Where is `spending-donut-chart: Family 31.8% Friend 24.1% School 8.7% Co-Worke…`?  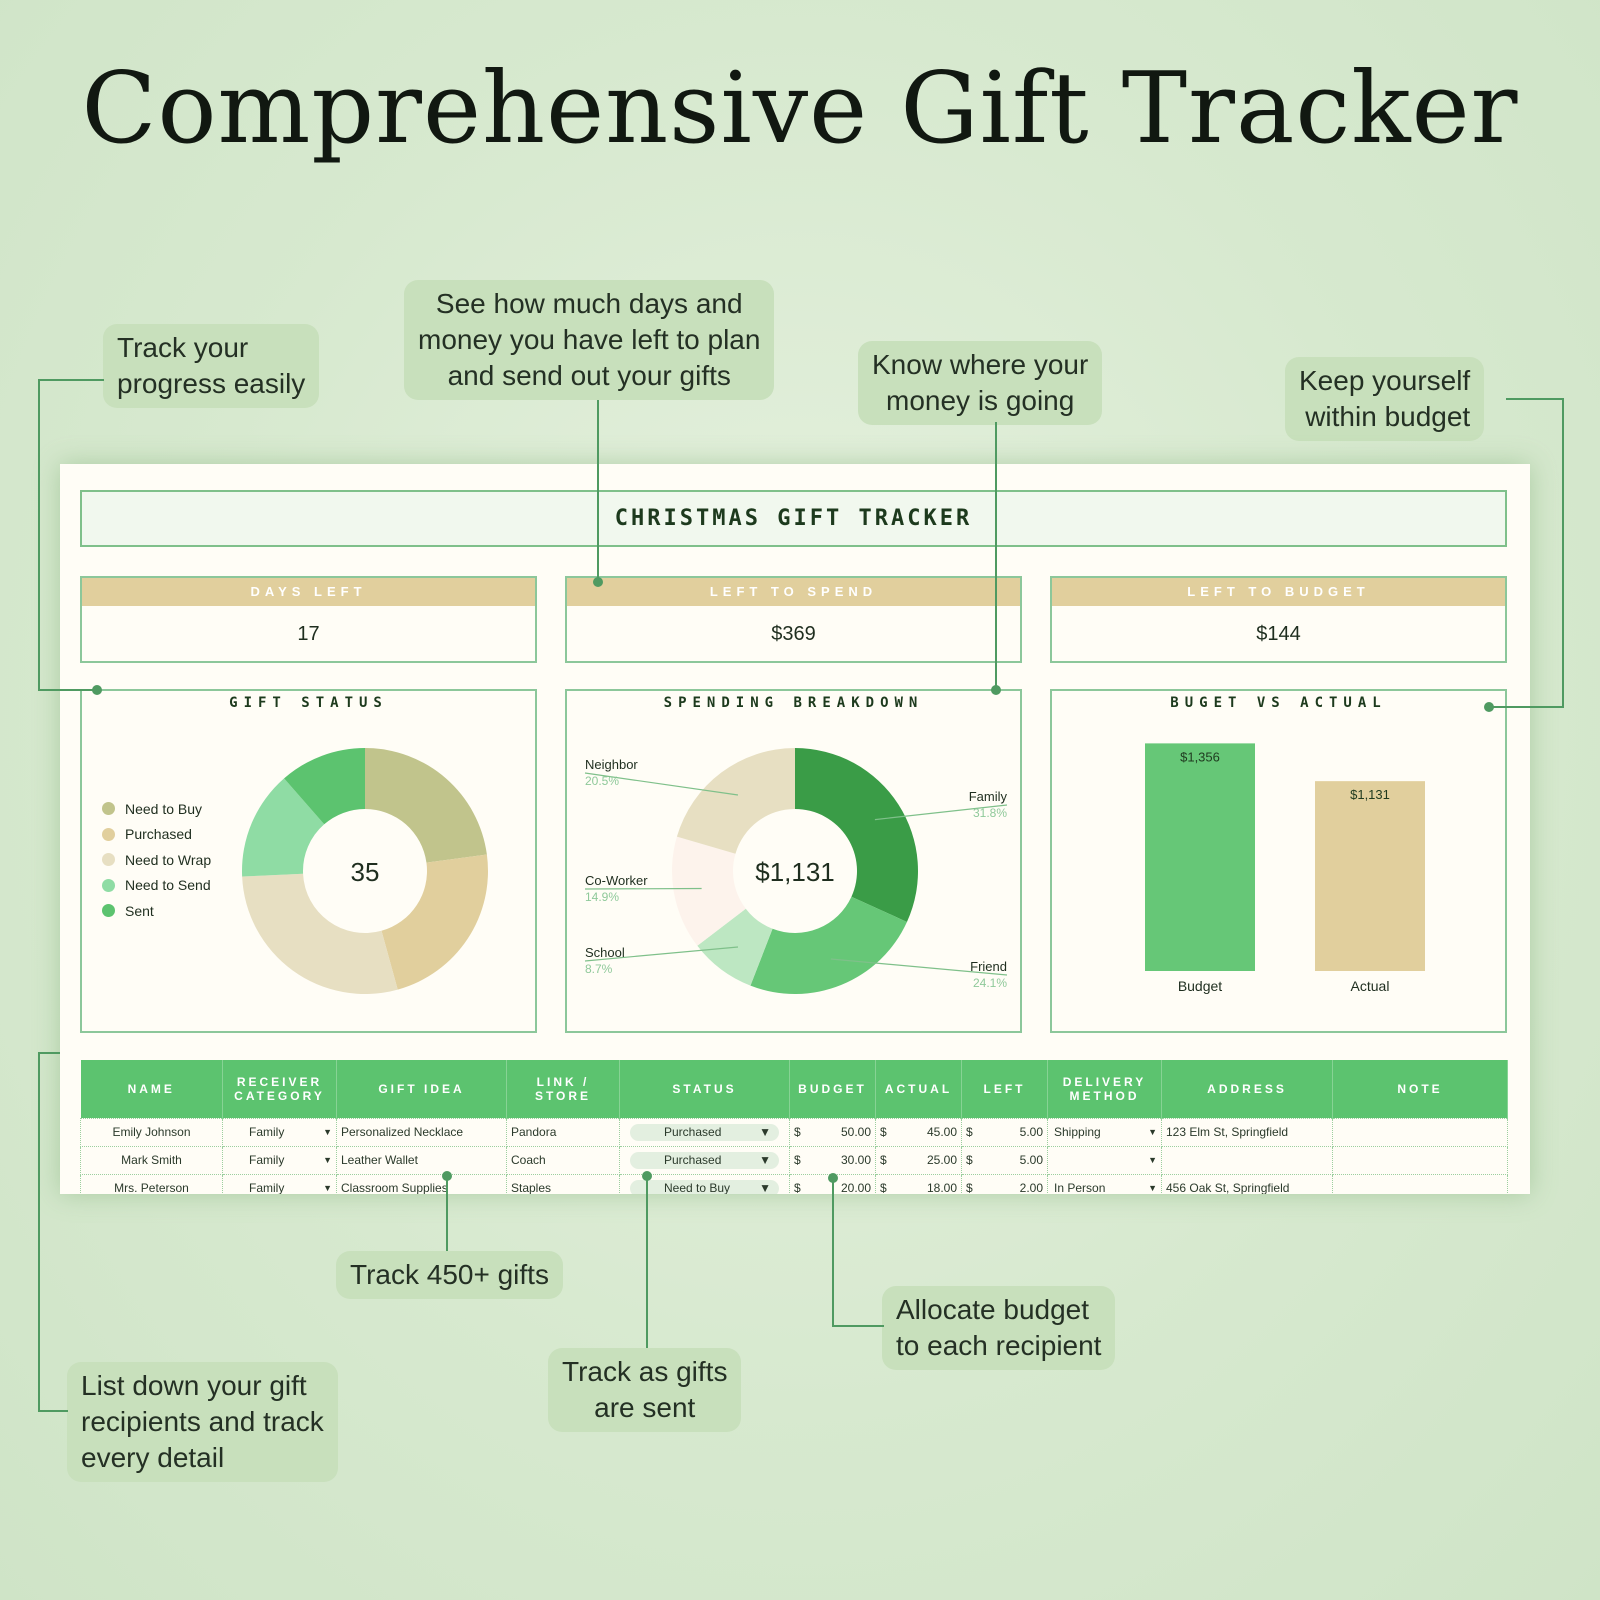
spending-donut-chart: Family 31.8% Friend 24.1% School 8.7% Co-Worke… is located at coordinates (796, 871).